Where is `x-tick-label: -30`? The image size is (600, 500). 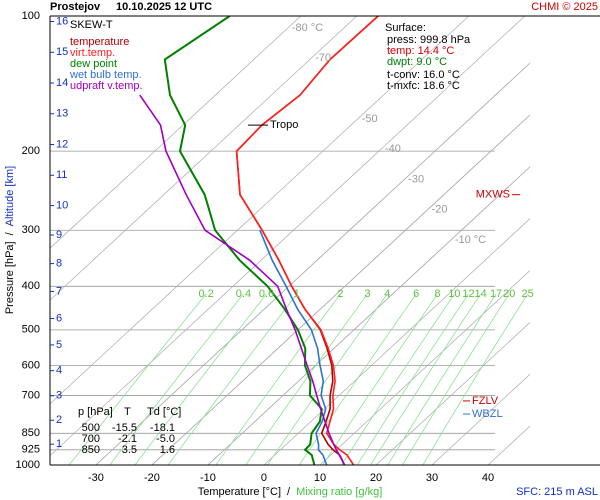 x-tick-label: -30 is located at coordinates (96, 478).